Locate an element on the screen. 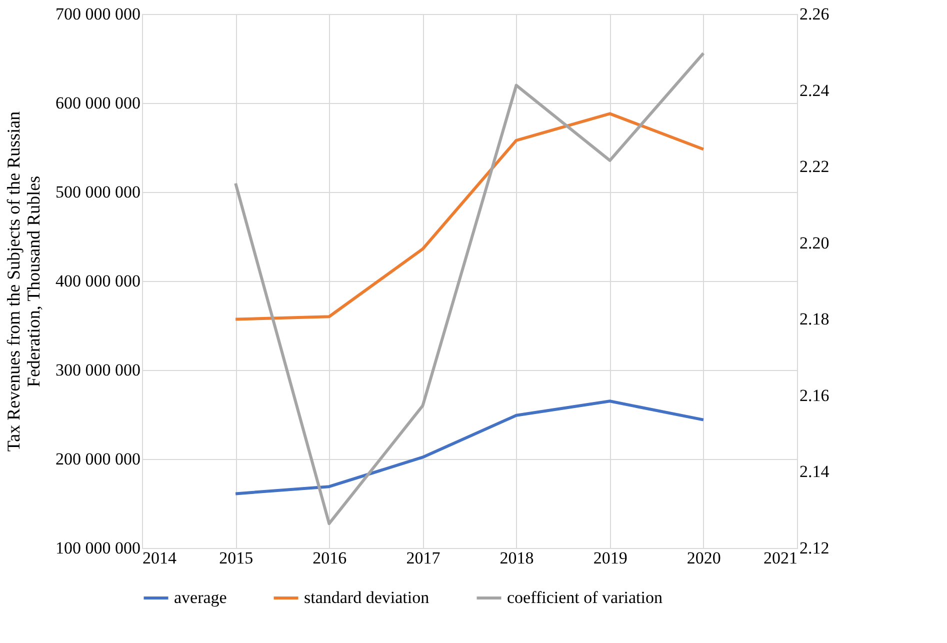 The image size is (947, 643). y2-tick-label: 2.18 is located at coordinates (815, 319).